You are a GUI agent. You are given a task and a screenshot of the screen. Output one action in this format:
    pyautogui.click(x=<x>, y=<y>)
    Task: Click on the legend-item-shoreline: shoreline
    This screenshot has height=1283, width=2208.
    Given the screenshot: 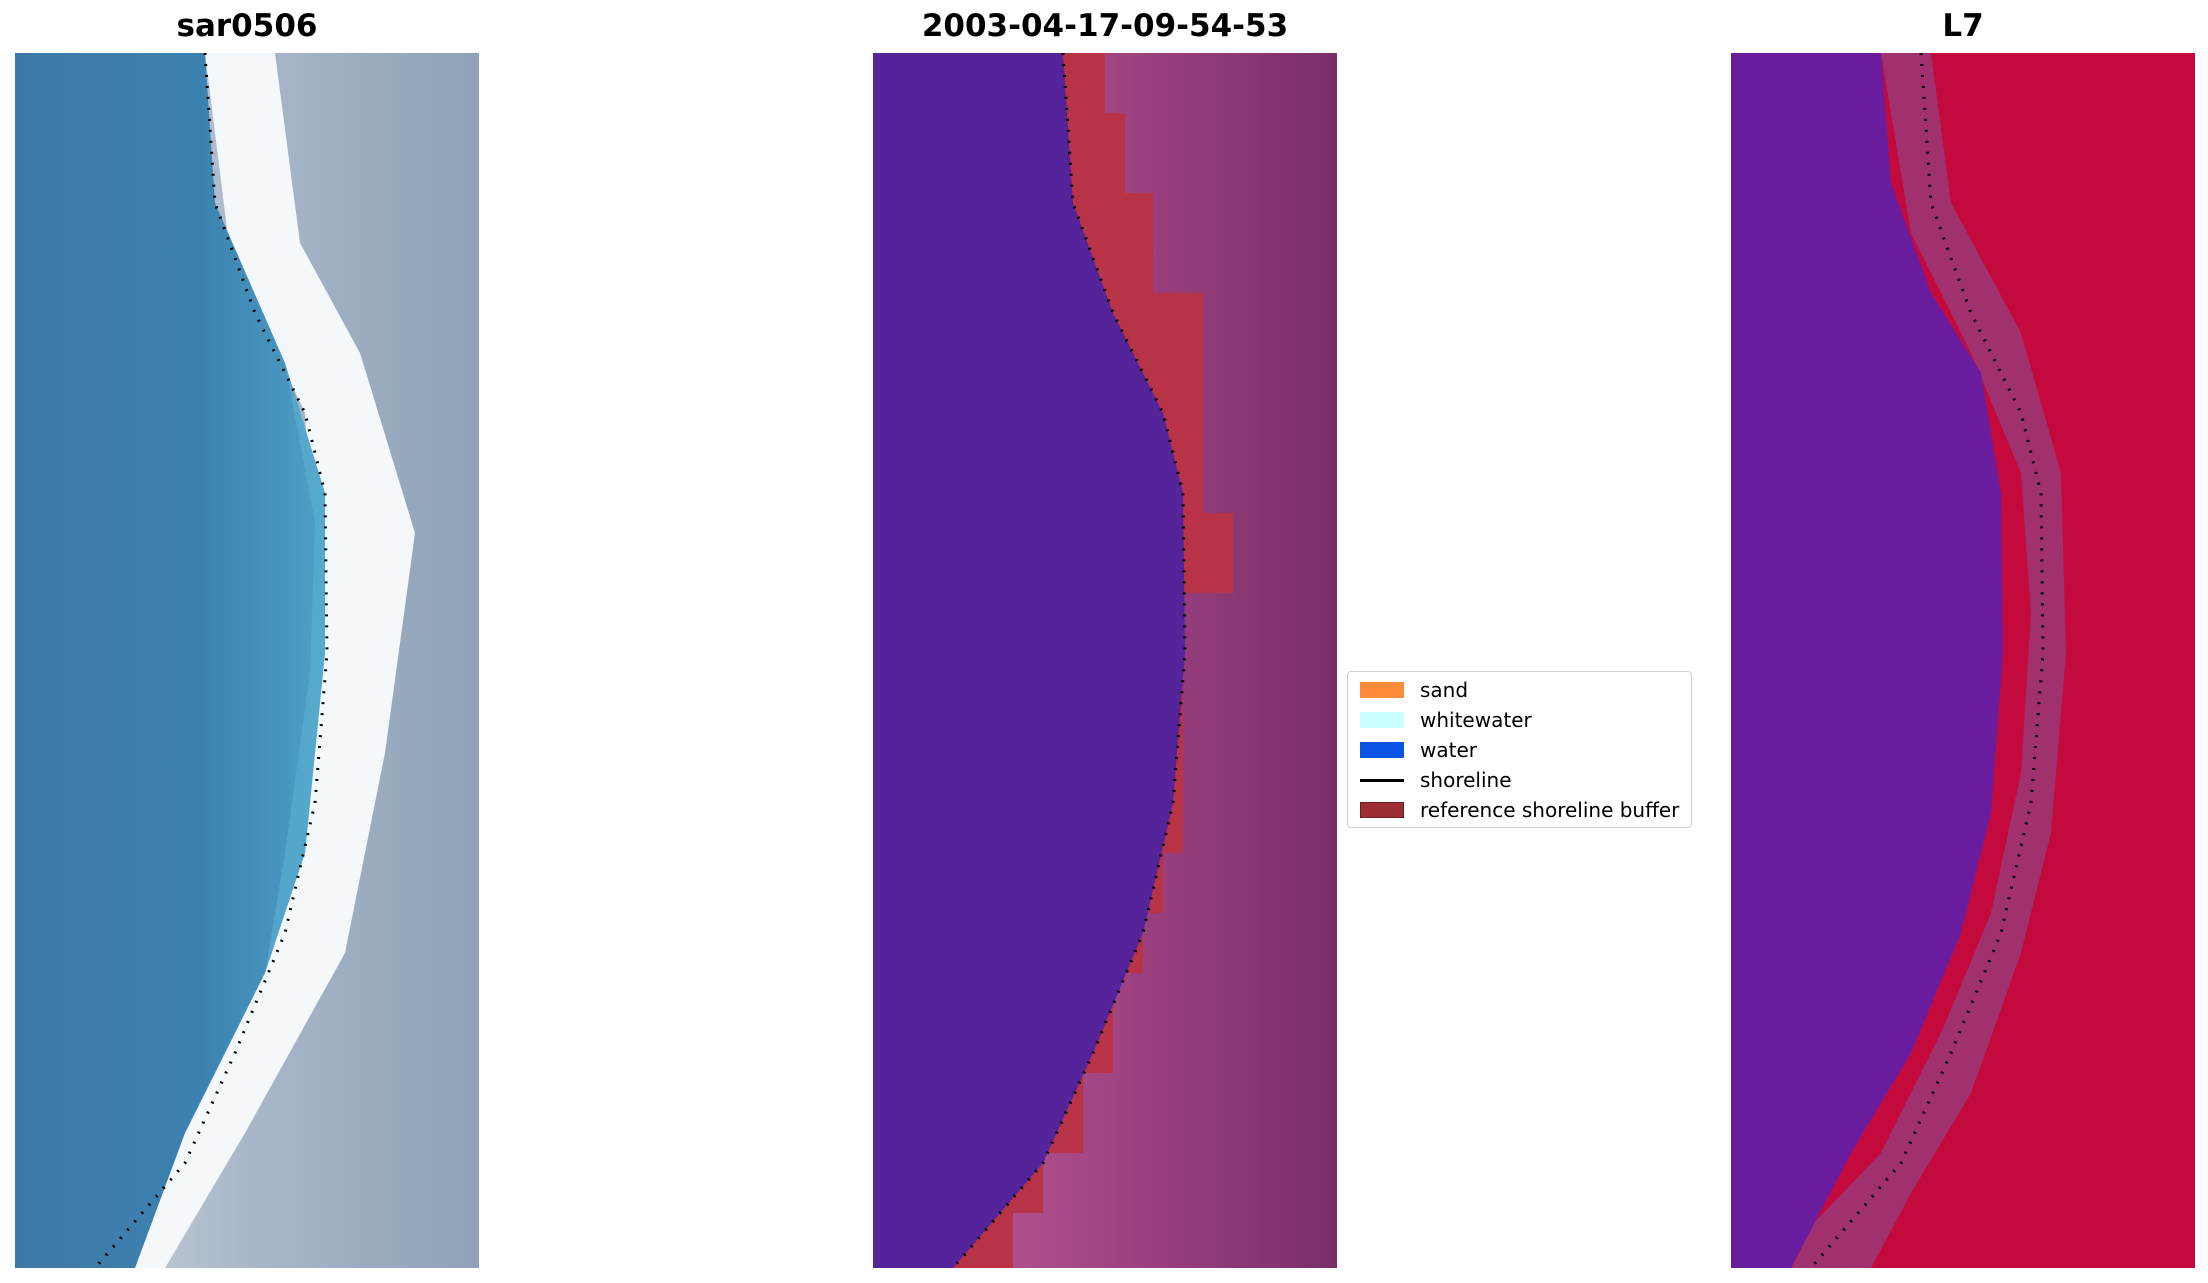 What is the action you would take?
    pyautogui.click(x=1433, y=780)
    